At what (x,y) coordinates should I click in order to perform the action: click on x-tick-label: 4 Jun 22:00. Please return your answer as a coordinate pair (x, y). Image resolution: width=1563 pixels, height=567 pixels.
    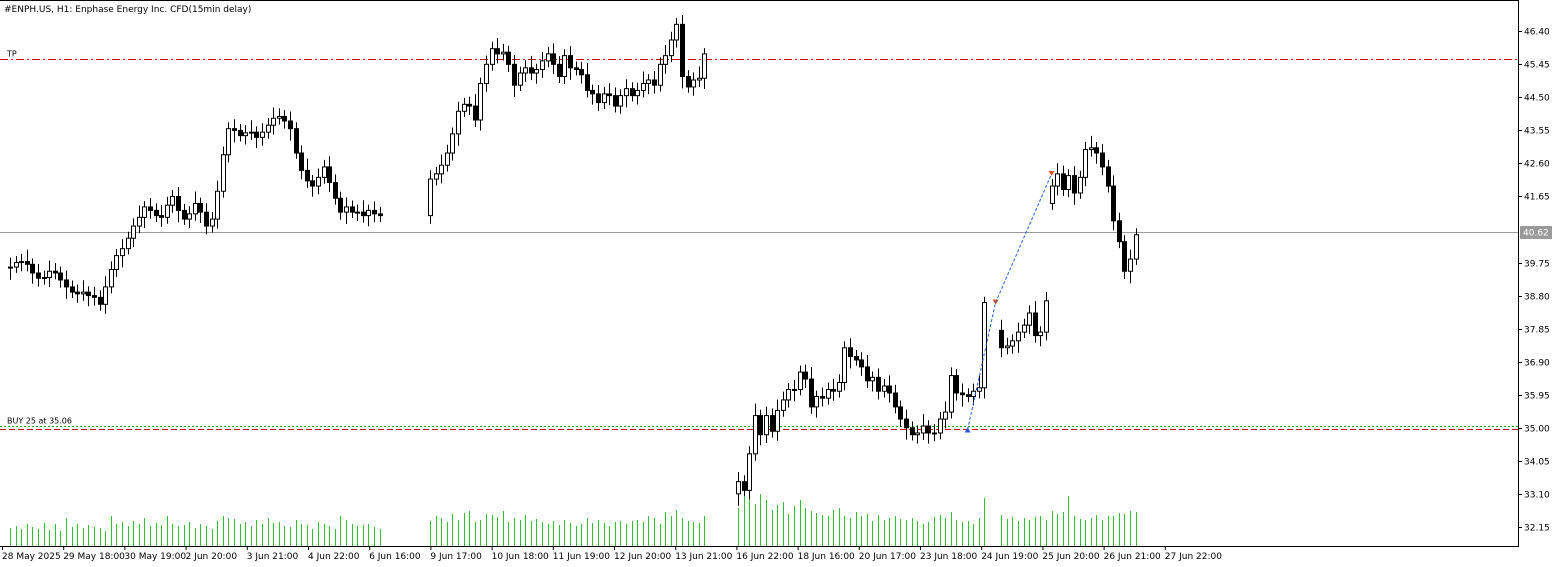
    Looking at the image, I should click on (334, 557).